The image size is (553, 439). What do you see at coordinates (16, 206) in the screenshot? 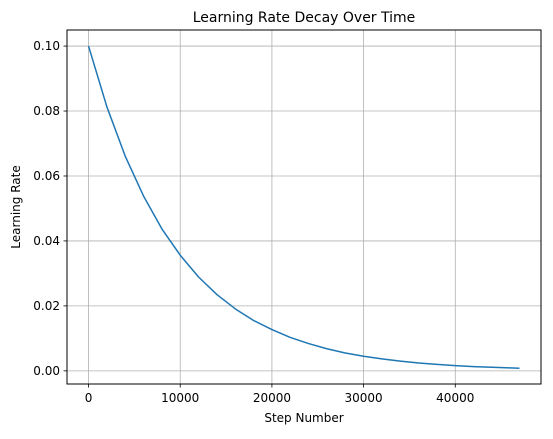
I see `y-axis-label: Learning Rate` at bounding box center [16, 206].